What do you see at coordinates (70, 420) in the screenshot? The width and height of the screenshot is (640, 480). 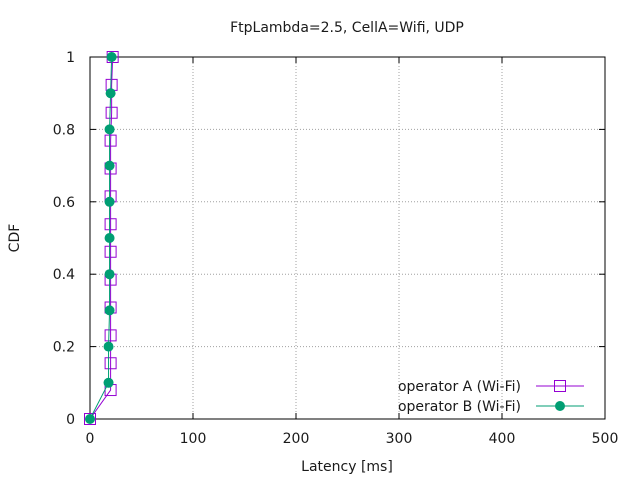 I see `y-tick-label: 0` at bounding box center [70, 420].